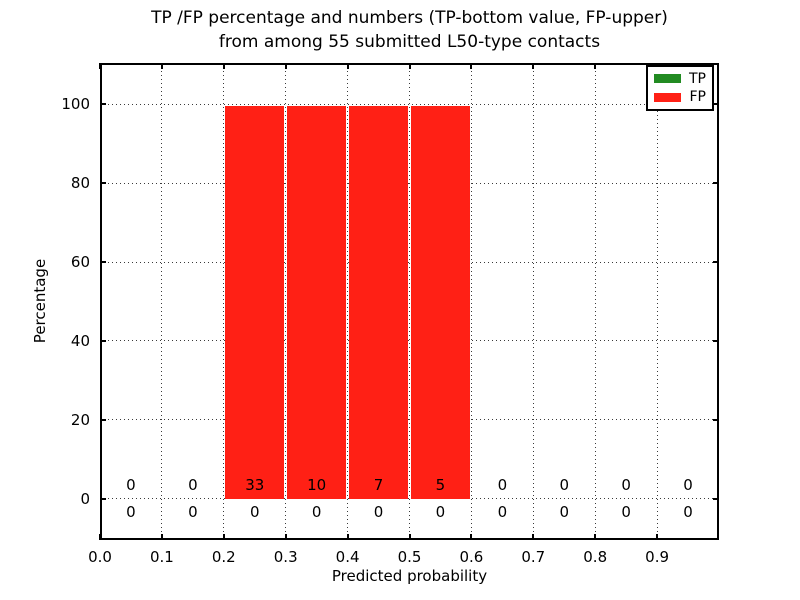 The image size is (800, 600). What do you see at coordinates (564, 484) in the screenshot?
I see `count-label-fp-bin7: 0` at bounding box center [564, 484].